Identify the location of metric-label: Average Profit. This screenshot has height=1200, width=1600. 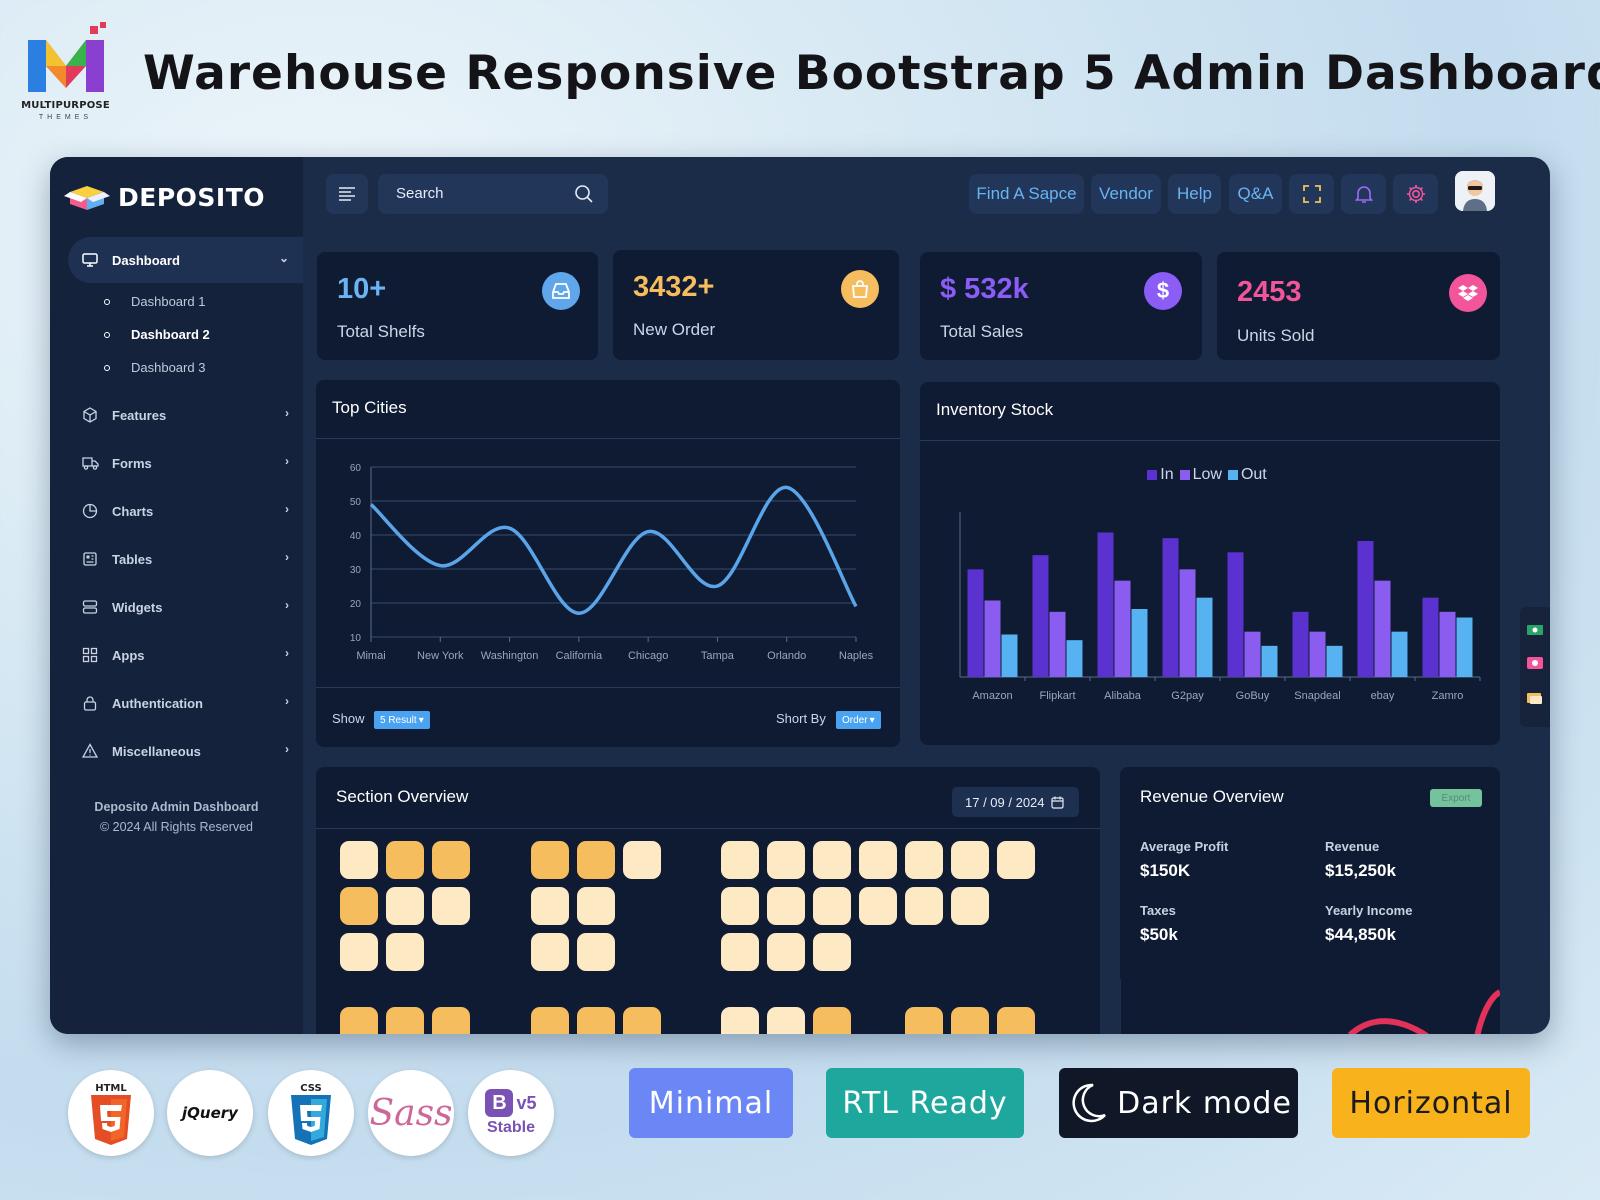
(1184, 846).